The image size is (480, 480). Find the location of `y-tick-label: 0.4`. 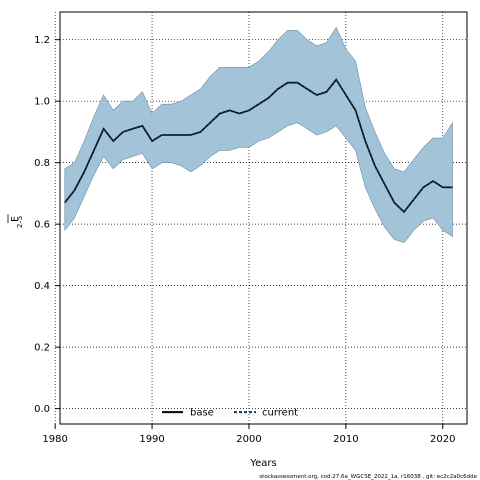

y-tick-label: 0.4 is located at coordinates (42, 286).